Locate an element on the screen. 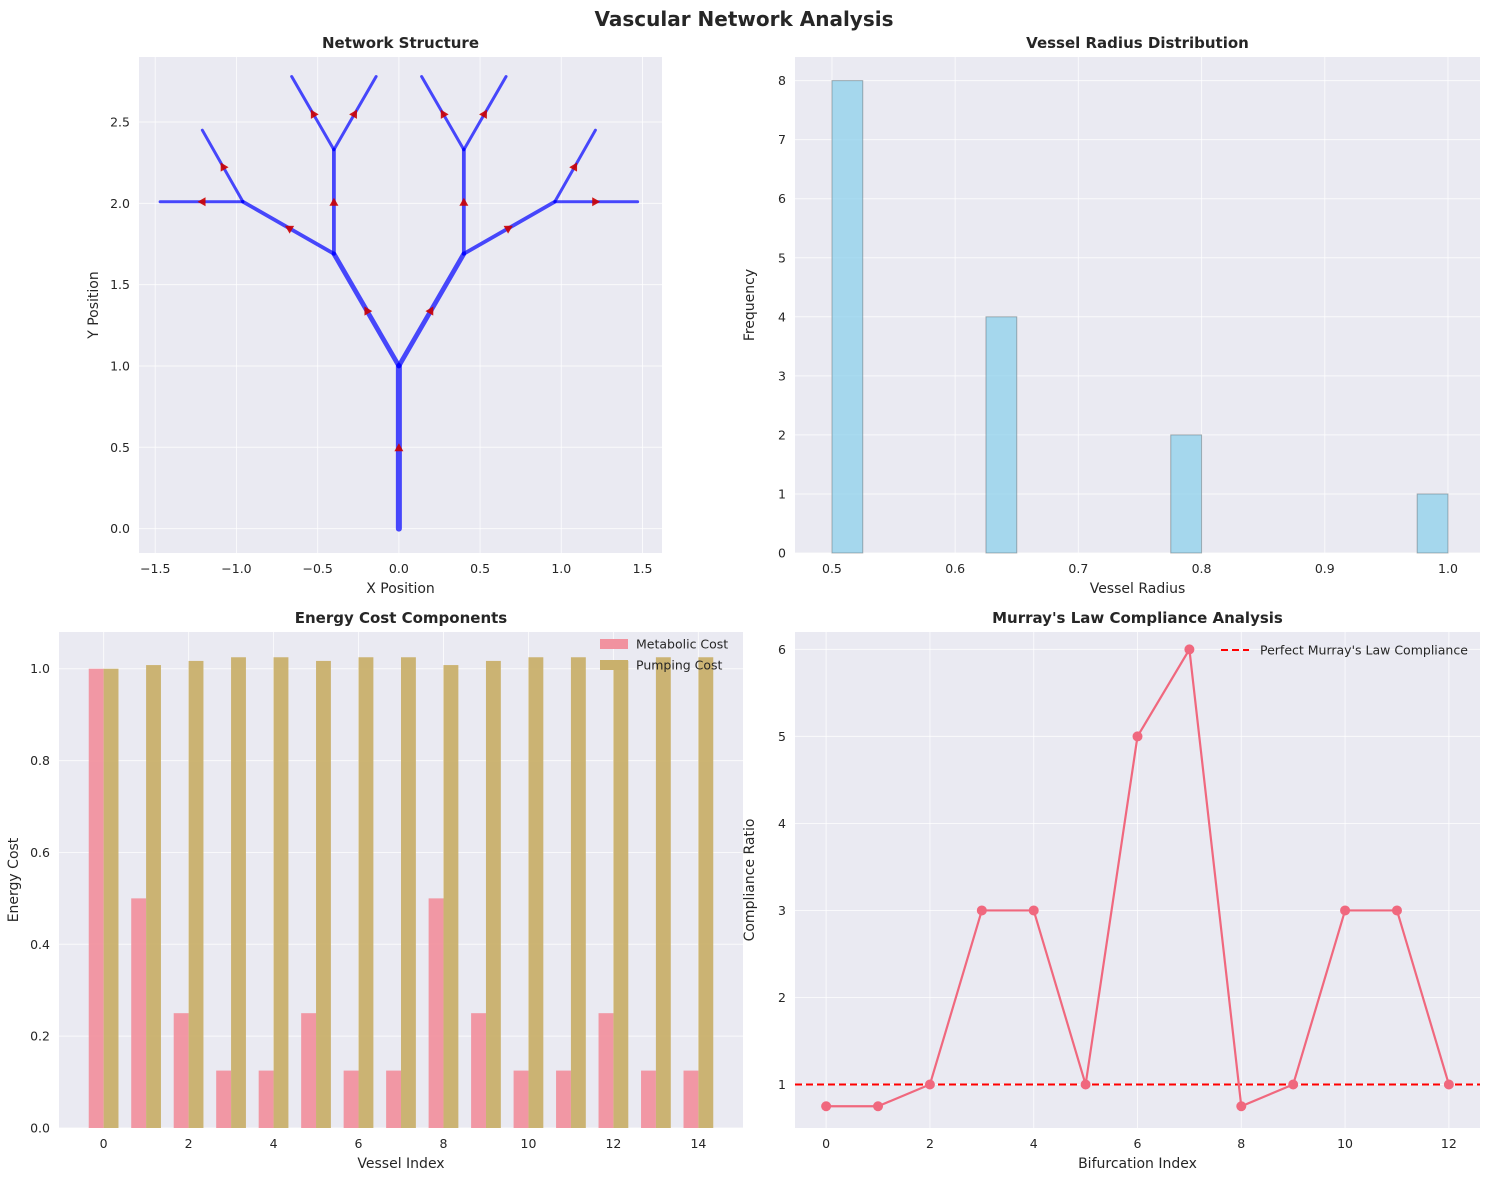 This screenshot has height=1181, width=1489. x-tick-label: 8 is located at coordinates (1241, 1143).